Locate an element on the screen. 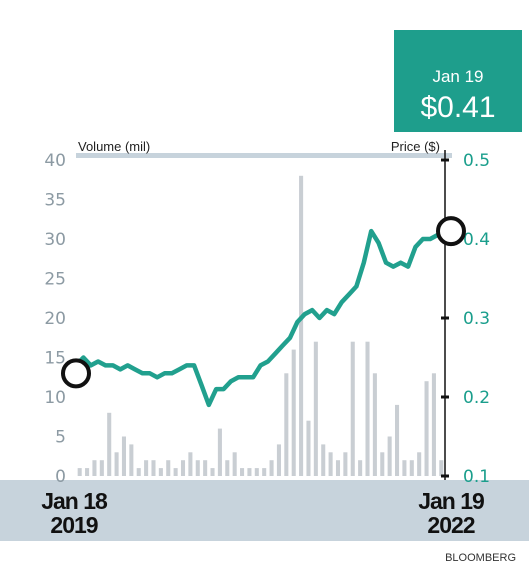 This screenshot has height=572, width=529. end-date-month-day: Jan 19 is located at coordinates (451, 501).